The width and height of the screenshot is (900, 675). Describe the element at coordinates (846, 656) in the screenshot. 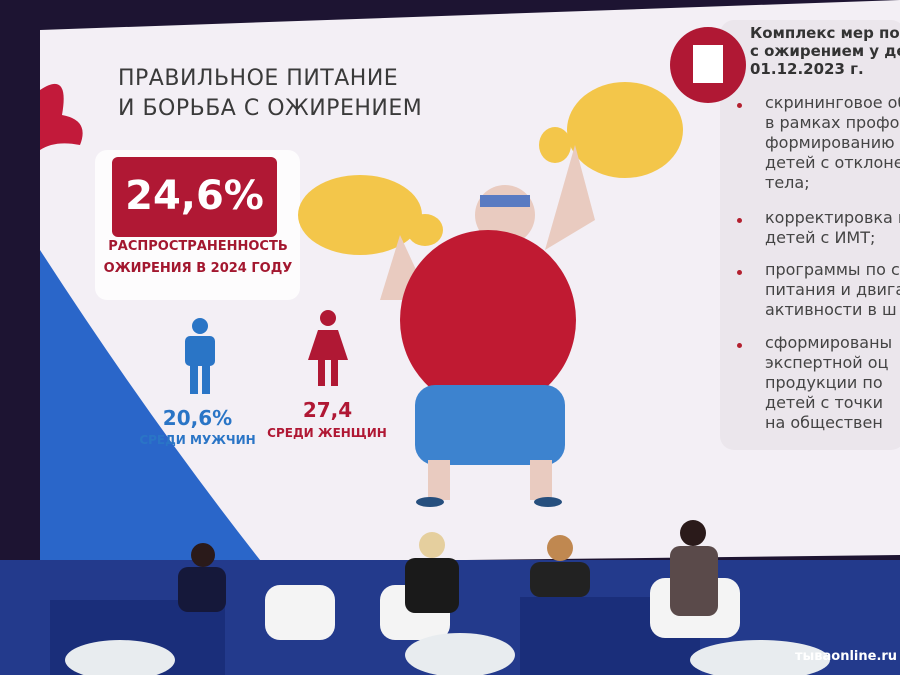

I see `watermark: тываonline.ru` at that location.